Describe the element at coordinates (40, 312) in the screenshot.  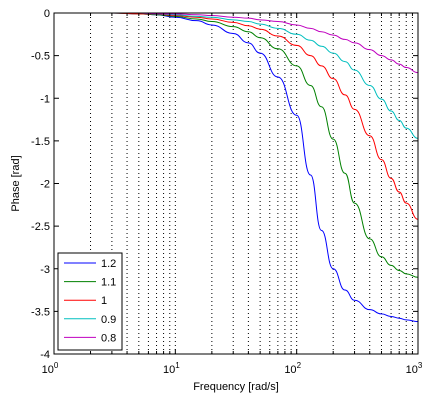
I see `y-tick-label: -3.5` at that location.